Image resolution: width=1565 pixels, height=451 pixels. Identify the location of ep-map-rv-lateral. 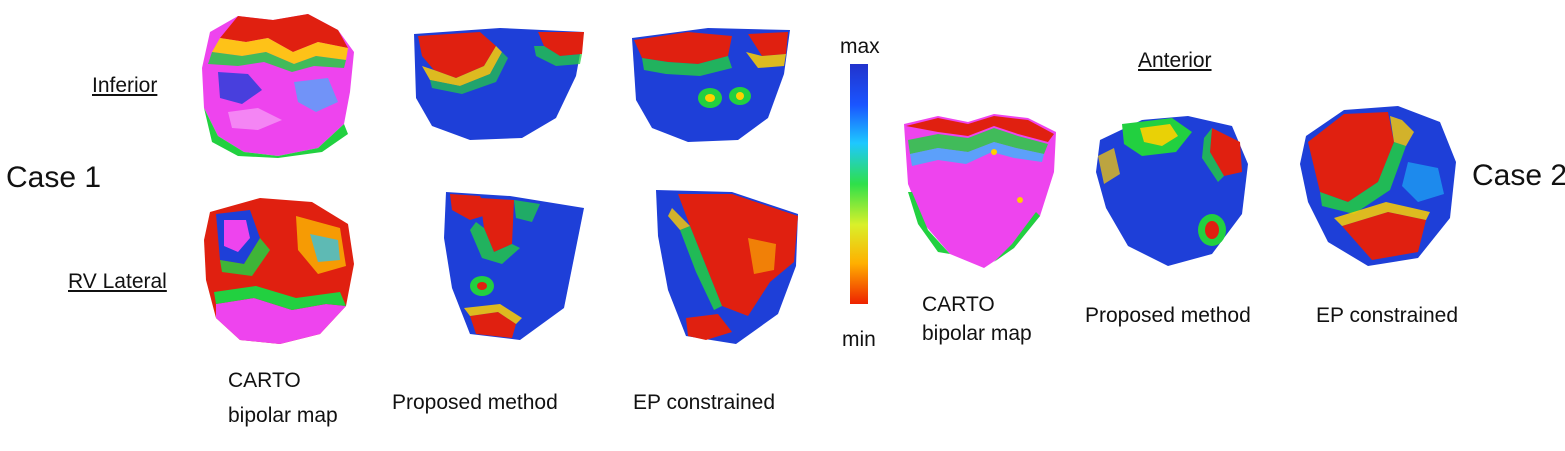
(727, 267).